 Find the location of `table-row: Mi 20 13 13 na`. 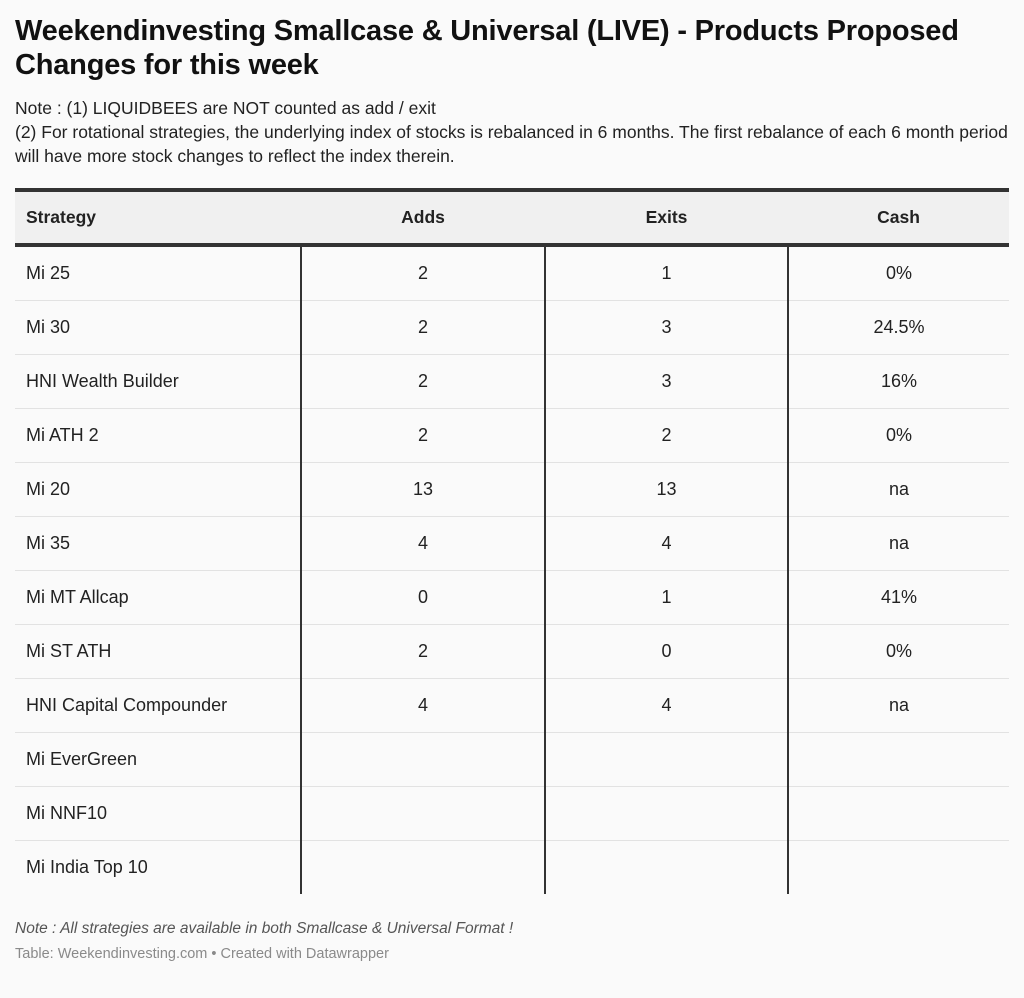

table-row: Mi 20 13 13 na is located at coordinates (512, 489).